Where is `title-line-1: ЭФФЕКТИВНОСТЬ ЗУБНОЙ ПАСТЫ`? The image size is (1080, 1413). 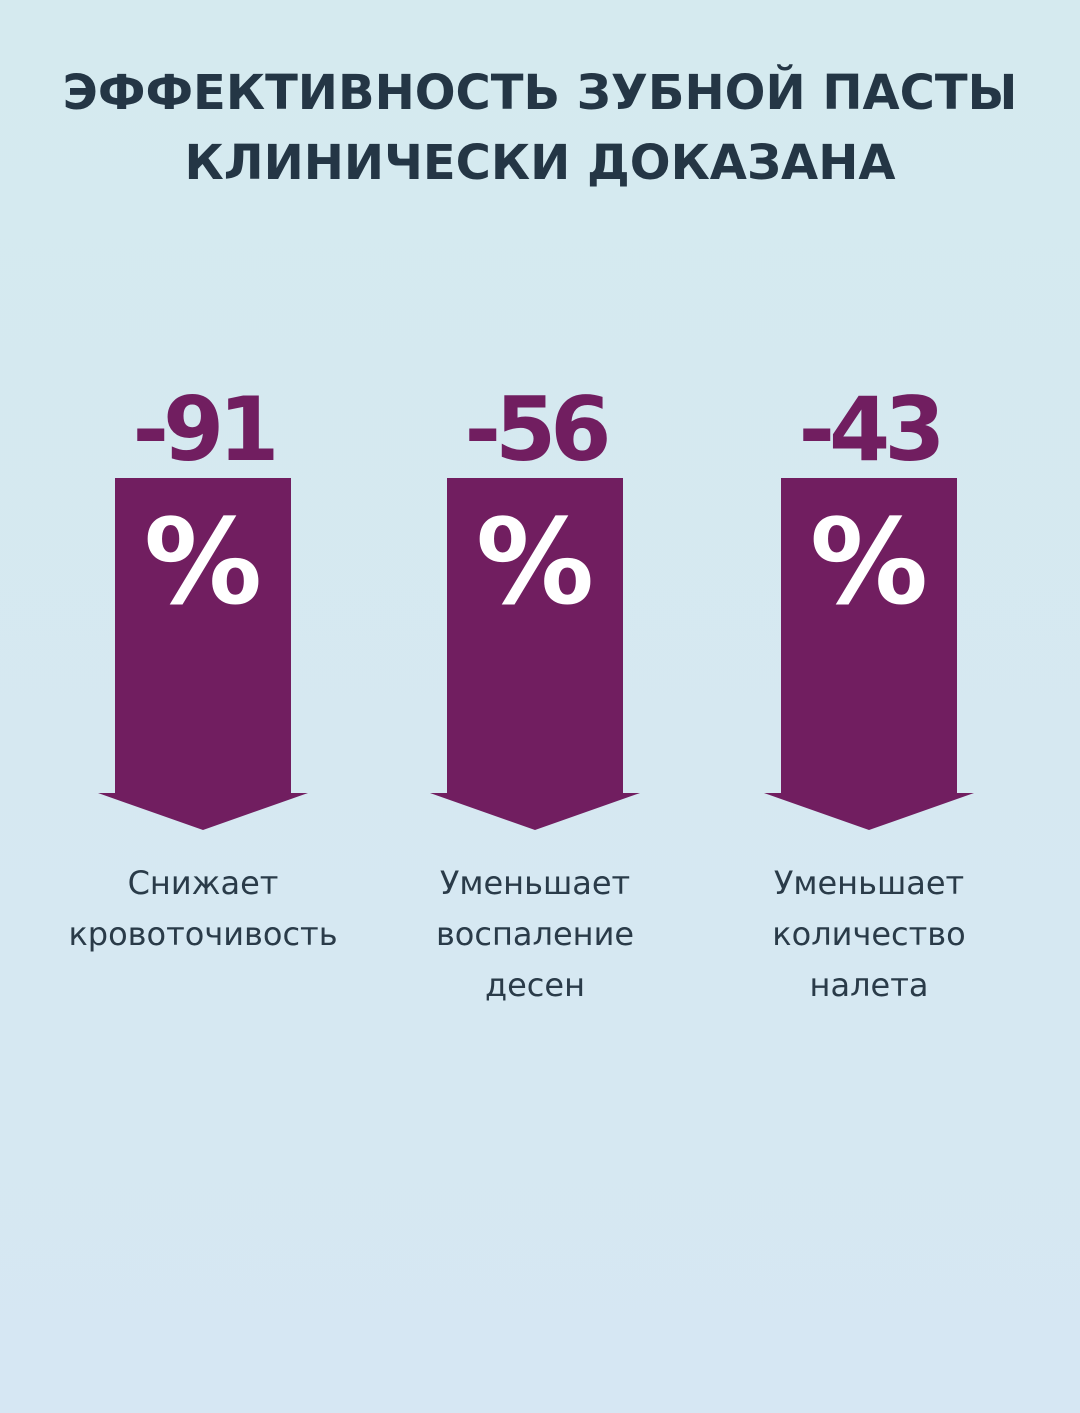
title-line-1: ЭФФЕКТИВНОСТЬ ЗУБНОЙ ПАСТЫ is located at coordinates (540, 93).